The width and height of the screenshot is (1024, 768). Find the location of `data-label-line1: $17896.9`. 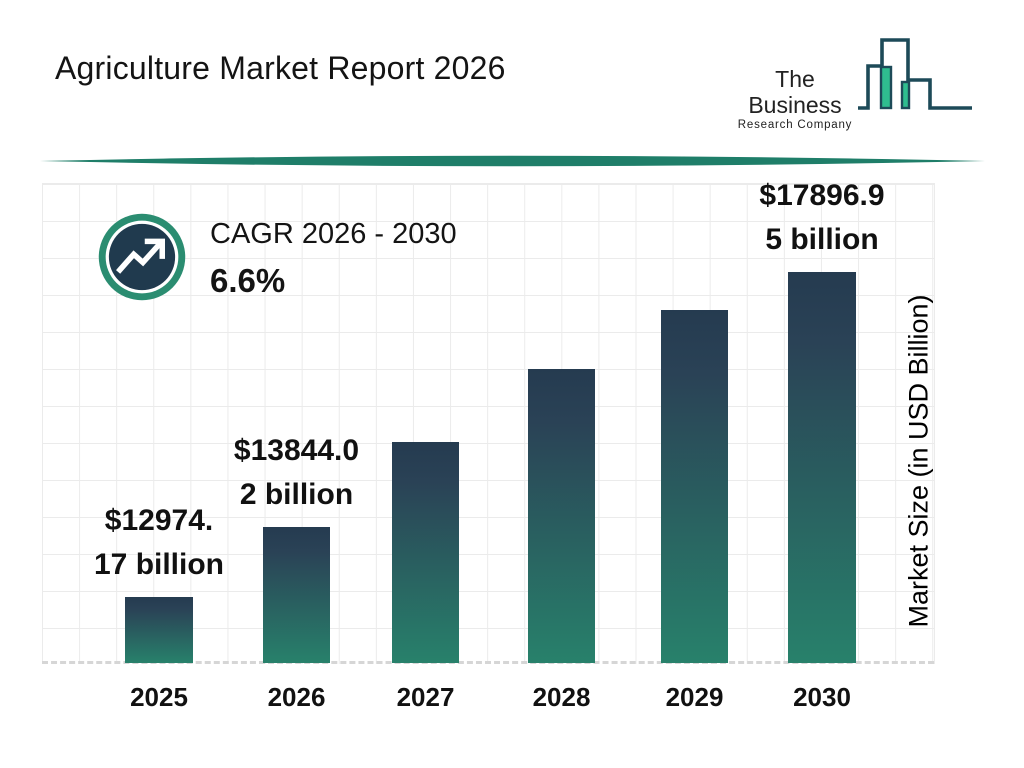

data-label-line1: $17896.9 is located at coordinates (822, 195).